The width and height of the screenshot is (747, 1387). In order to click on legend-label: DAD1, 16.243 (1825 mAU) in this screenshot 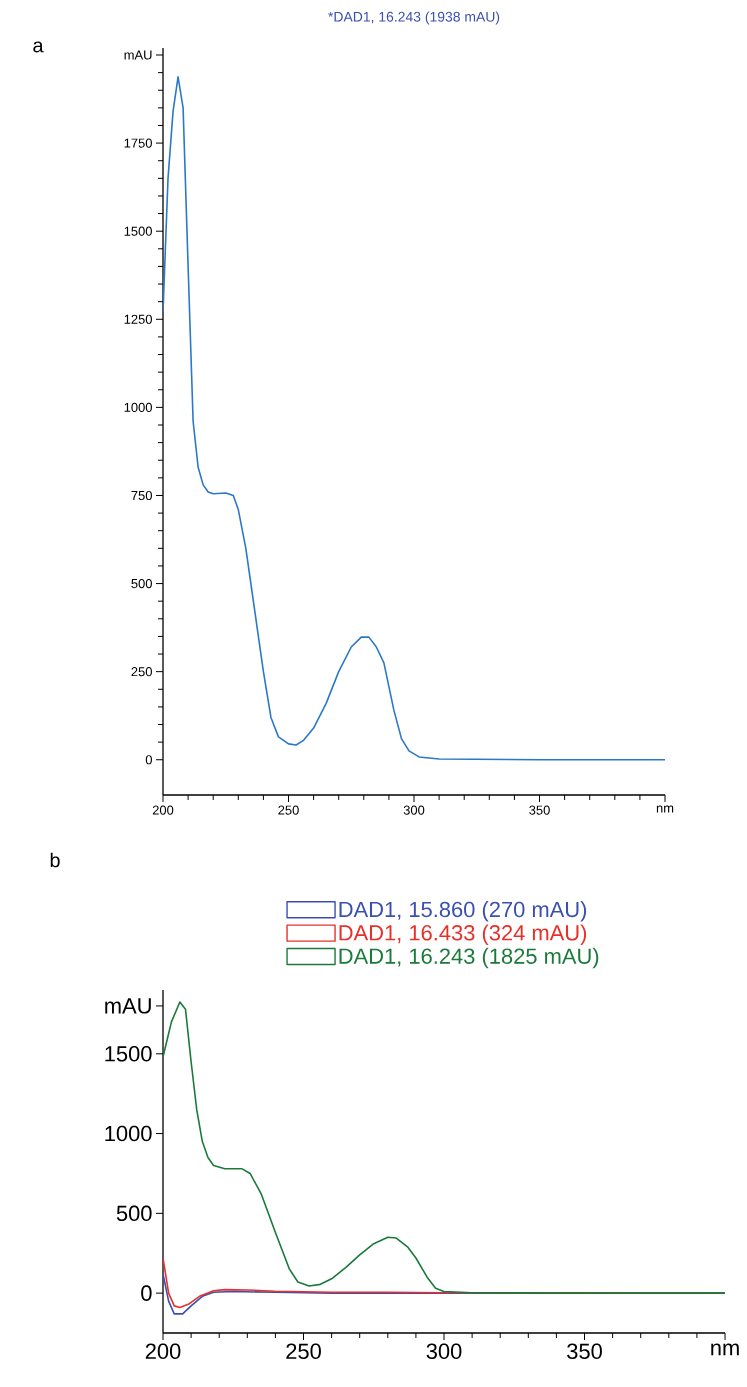, I will do `click(469, 958)`.